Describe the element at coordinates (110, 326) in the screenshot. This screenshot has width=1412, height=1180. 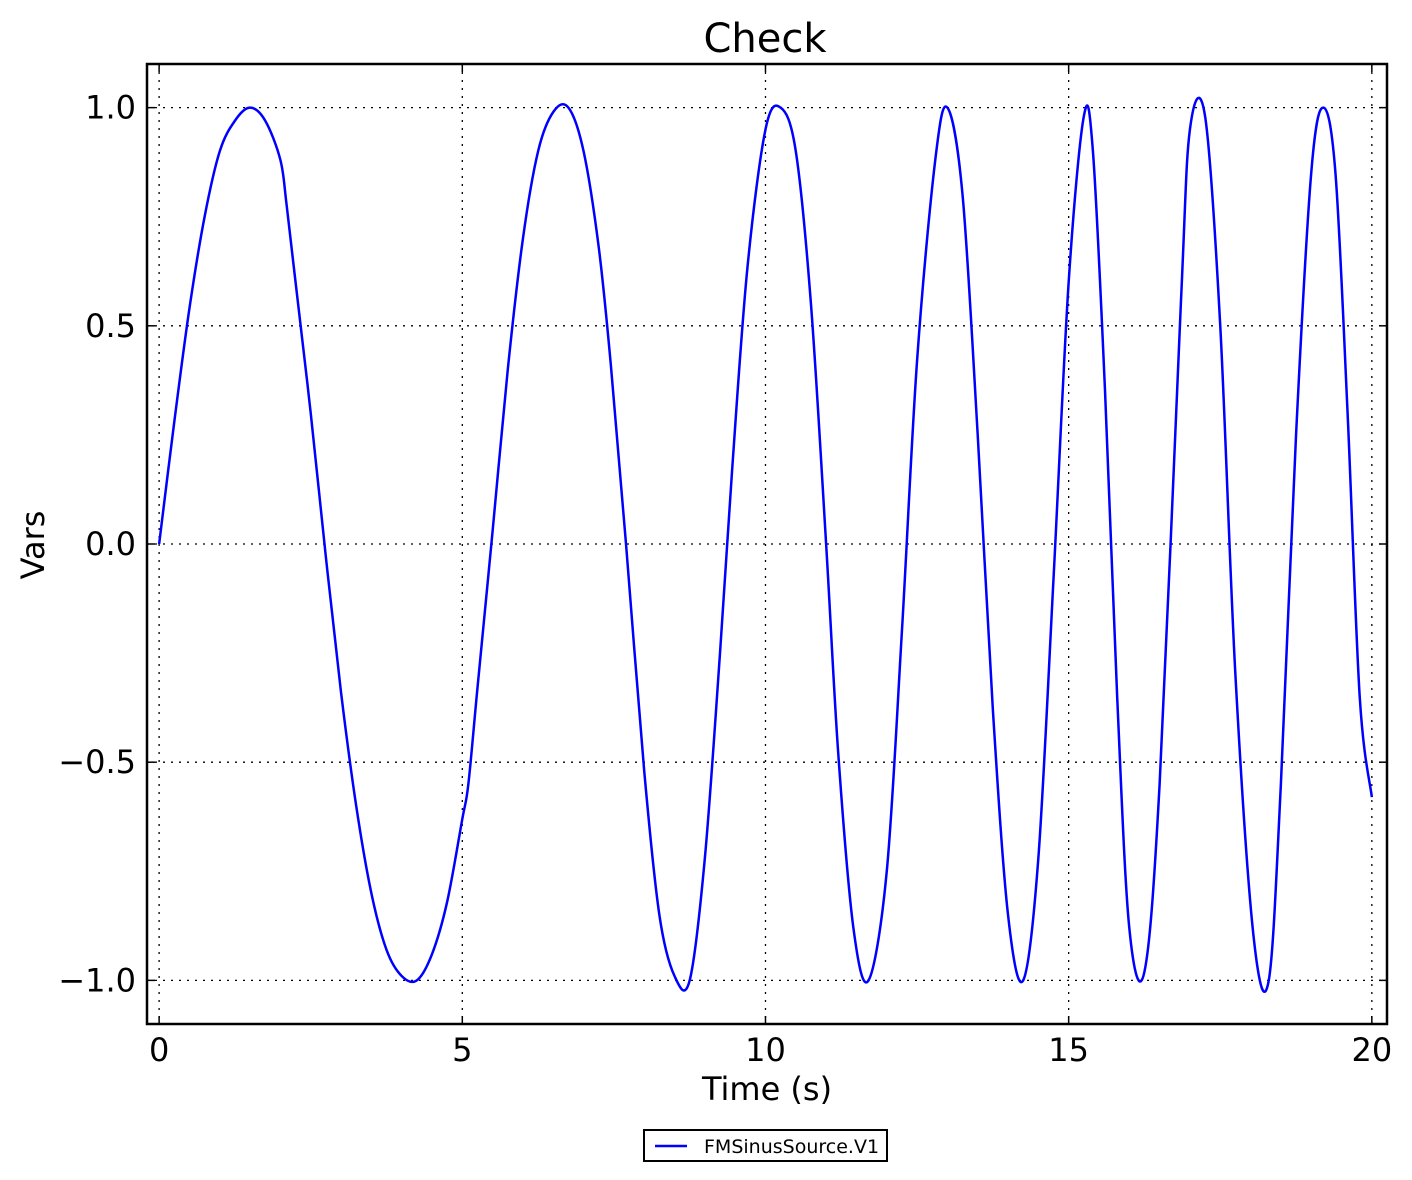
I see `y-tick-label: 0.5` at that location.